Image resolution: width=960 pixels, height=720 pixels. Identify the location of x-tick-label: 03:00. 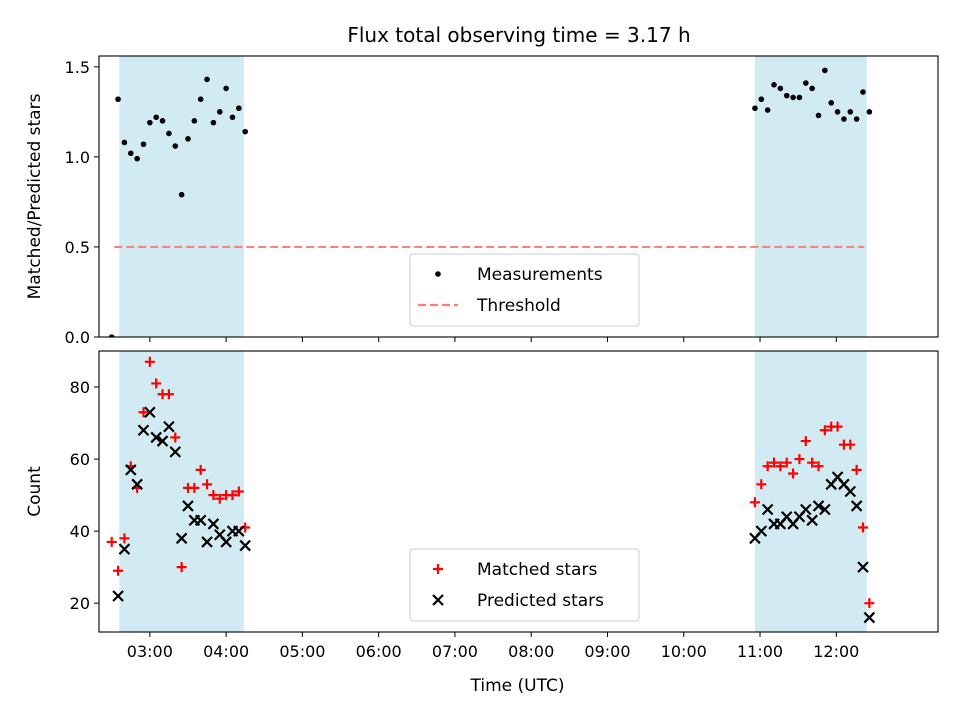
(150, 651).